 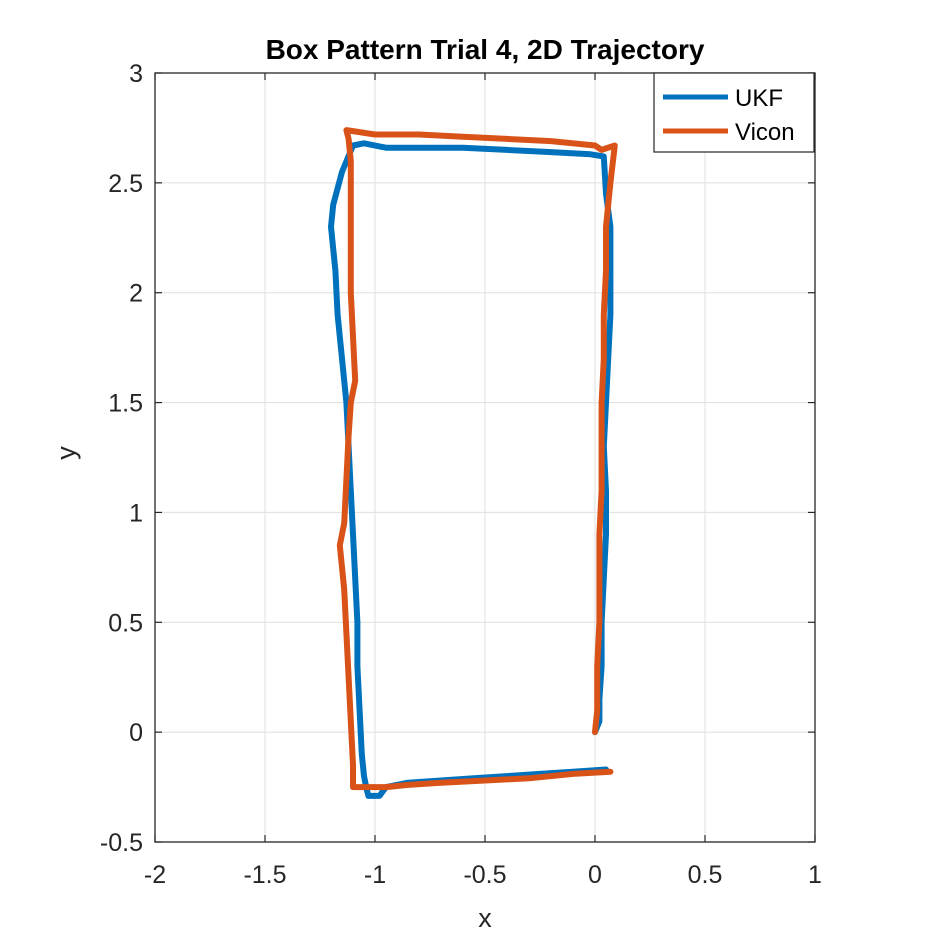 I want to click on x-tick-label: -0.5, so click(x=484, y=875).